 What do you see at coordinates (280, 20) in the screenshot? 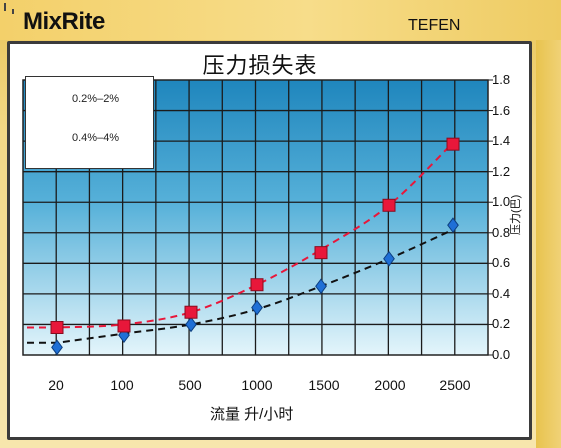
I see `header-bar` at bounding box center [280, 20].